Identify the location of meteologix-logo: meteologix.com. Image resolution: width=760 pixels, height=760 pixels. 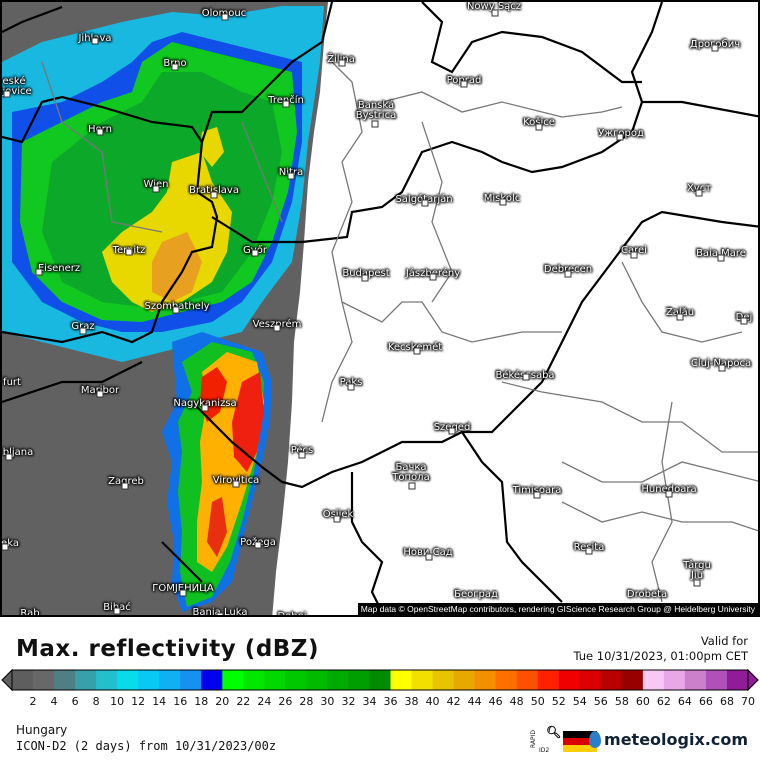
(668, 739).